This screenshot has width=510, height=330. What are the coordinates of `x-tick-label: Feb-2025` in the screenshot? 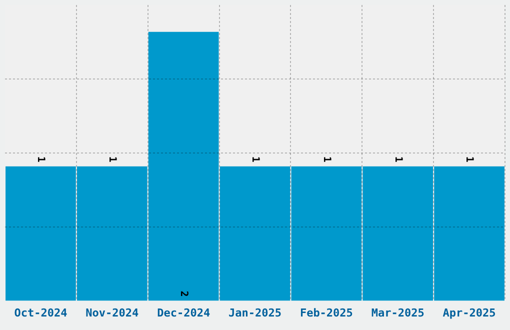 It's located at (326, 313).